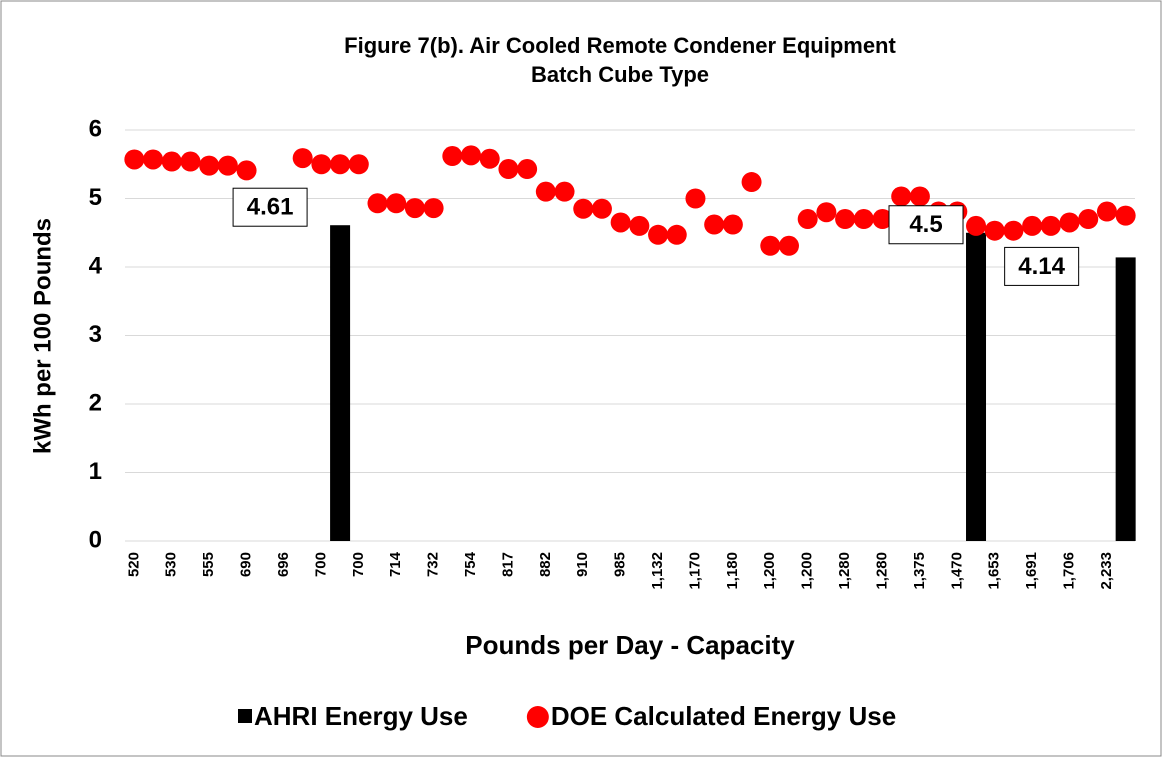 Image resolution: width=1162 pixels, height=762 pixels. Describe the element at coordinates (283, 564) in the screenshot. I see `x-tick-label: 696` at that location.